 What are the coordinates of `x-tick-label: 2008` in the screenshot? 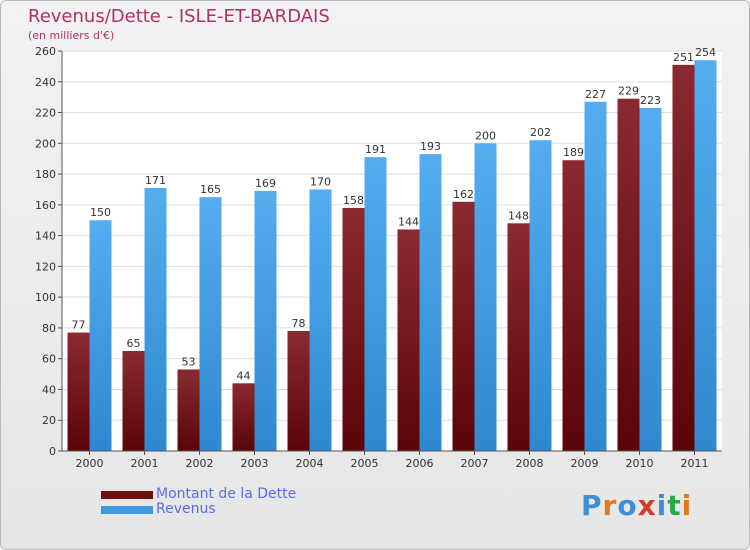 It's located at (530, 463).